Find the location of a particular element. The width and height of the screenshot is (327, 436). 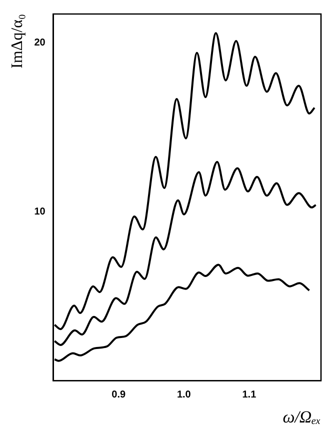

x-tick-label: 1.1 is located at coordinates (249, 394).